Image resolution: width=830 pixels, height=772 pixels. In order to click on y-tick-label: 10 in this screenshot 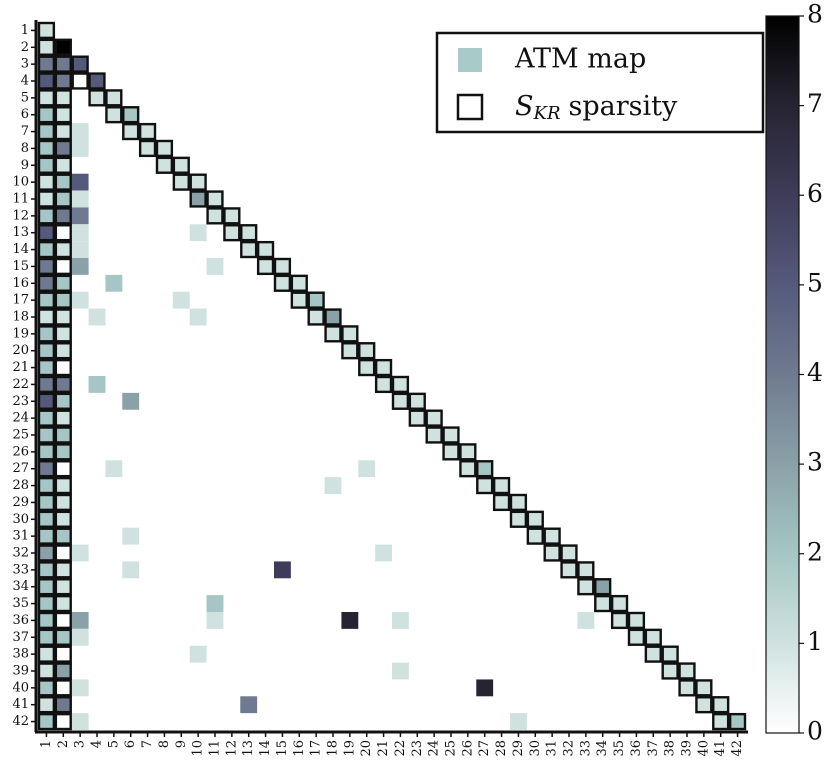, I will do `click(20, 182)`.